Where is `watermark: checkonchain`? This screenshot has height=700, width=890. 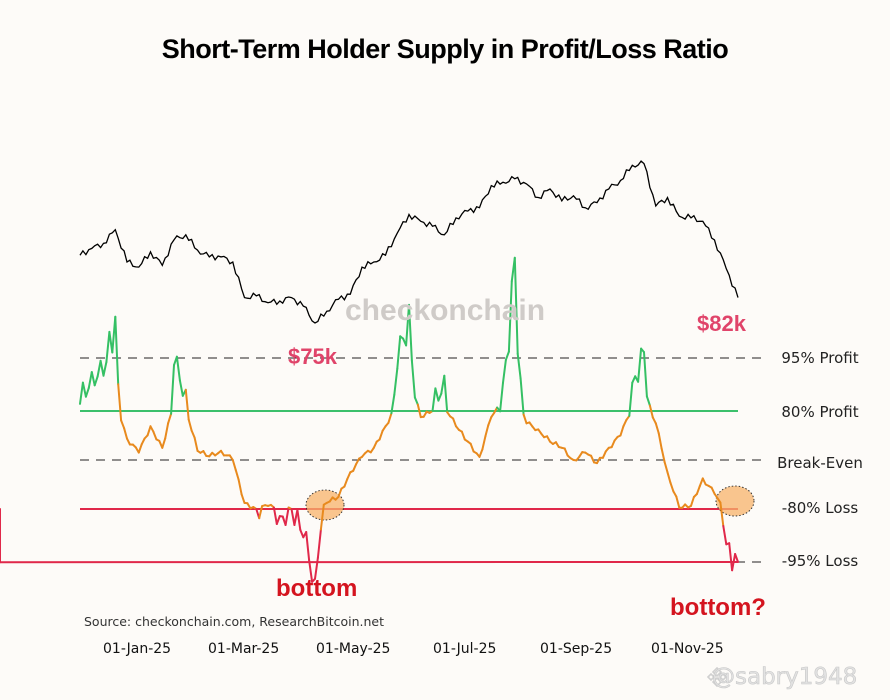
watermark: checkonchain is located at coordinates (445, 310).